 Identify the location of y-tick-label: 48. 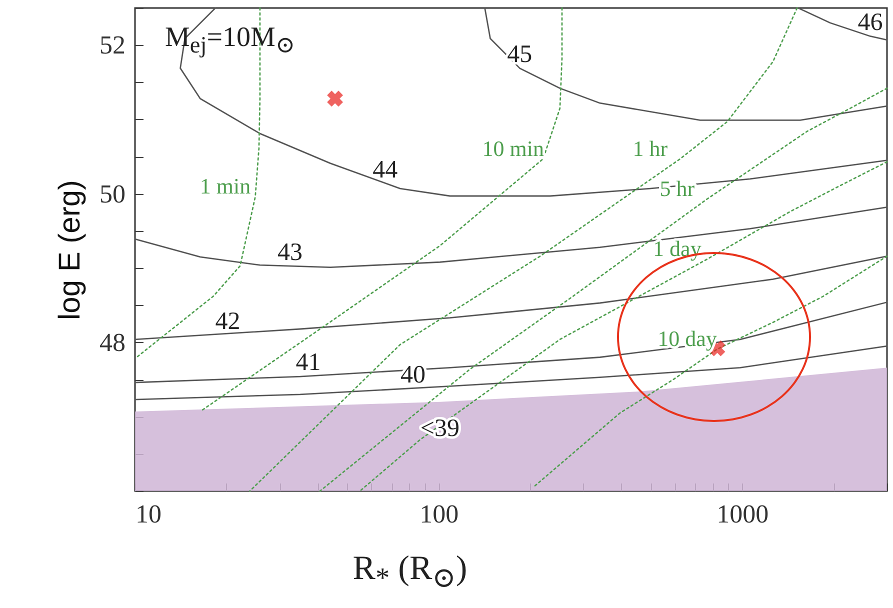
(113, 342).